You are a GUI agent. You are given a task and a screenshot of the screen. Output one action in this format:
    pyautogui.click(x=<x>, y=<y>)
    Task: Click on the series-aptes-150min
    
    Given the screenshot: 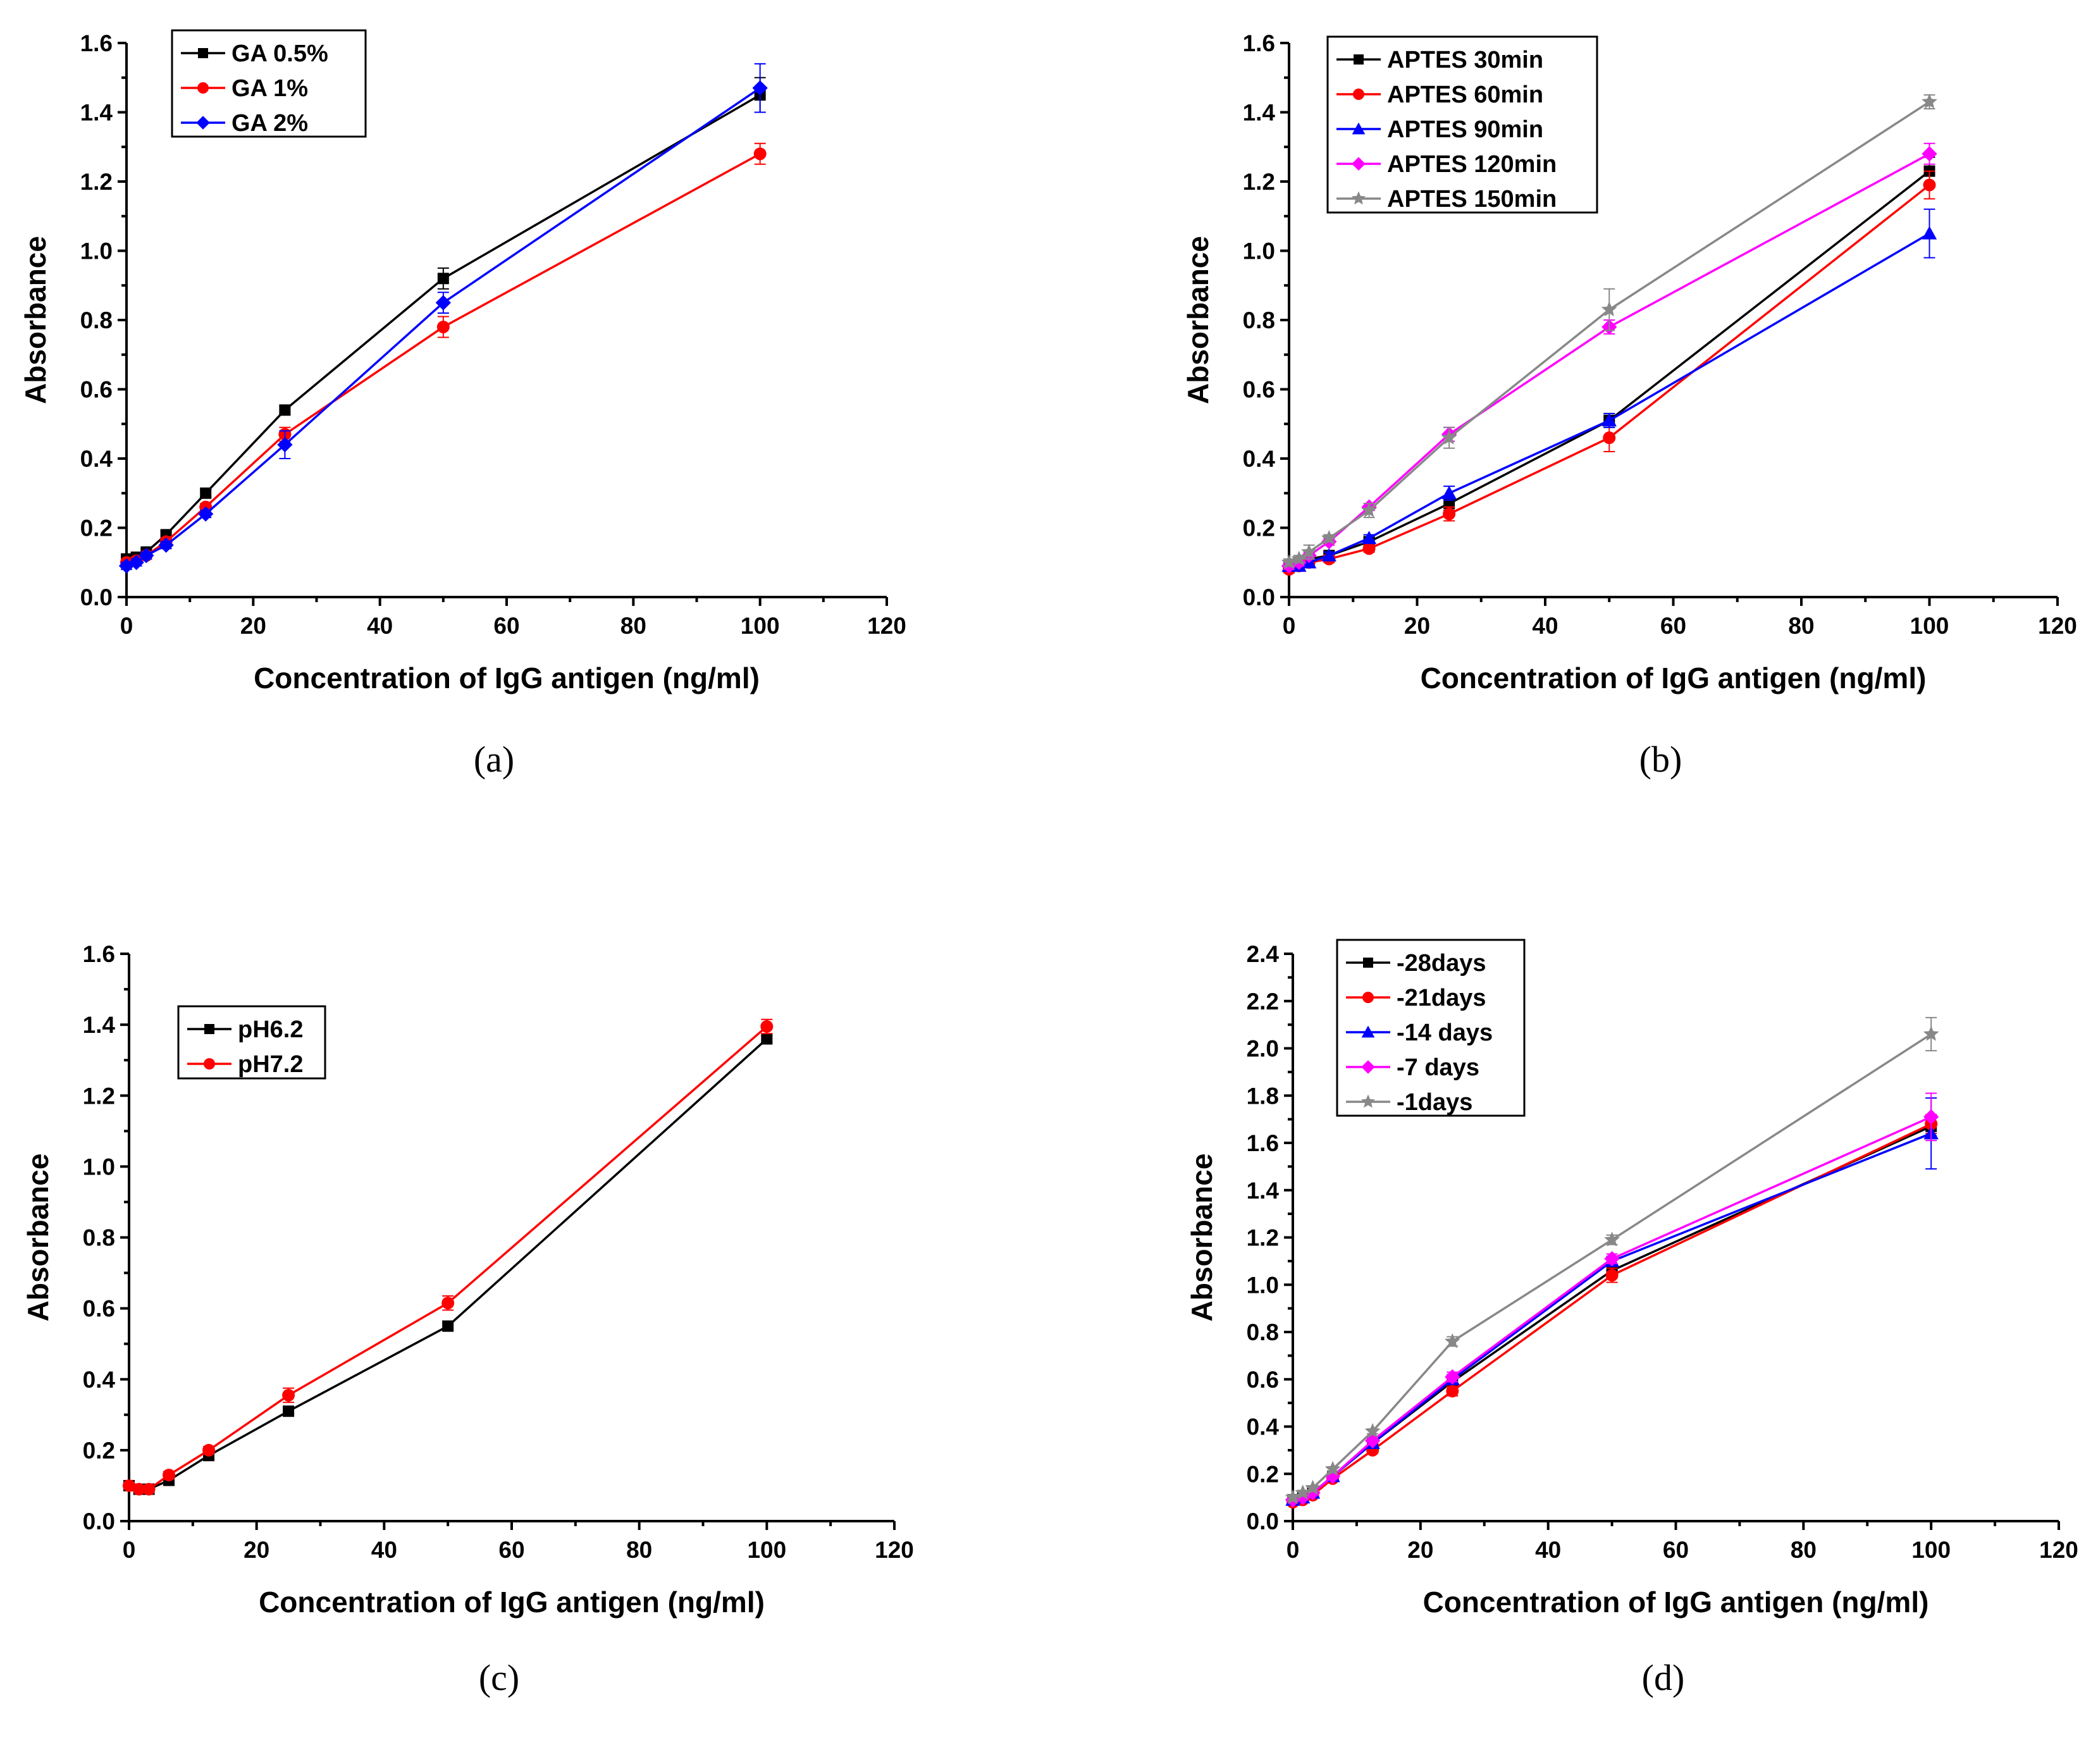 What is the action you would take?
    pyautogui.click(x=1609, y=331)
    